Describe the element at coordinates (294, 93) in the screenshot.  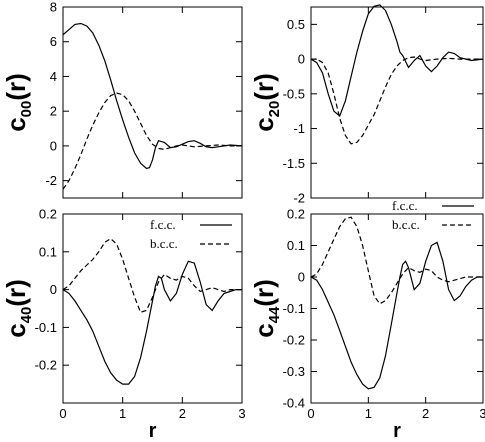
I see `y-tick-label: -0.5` at that location.